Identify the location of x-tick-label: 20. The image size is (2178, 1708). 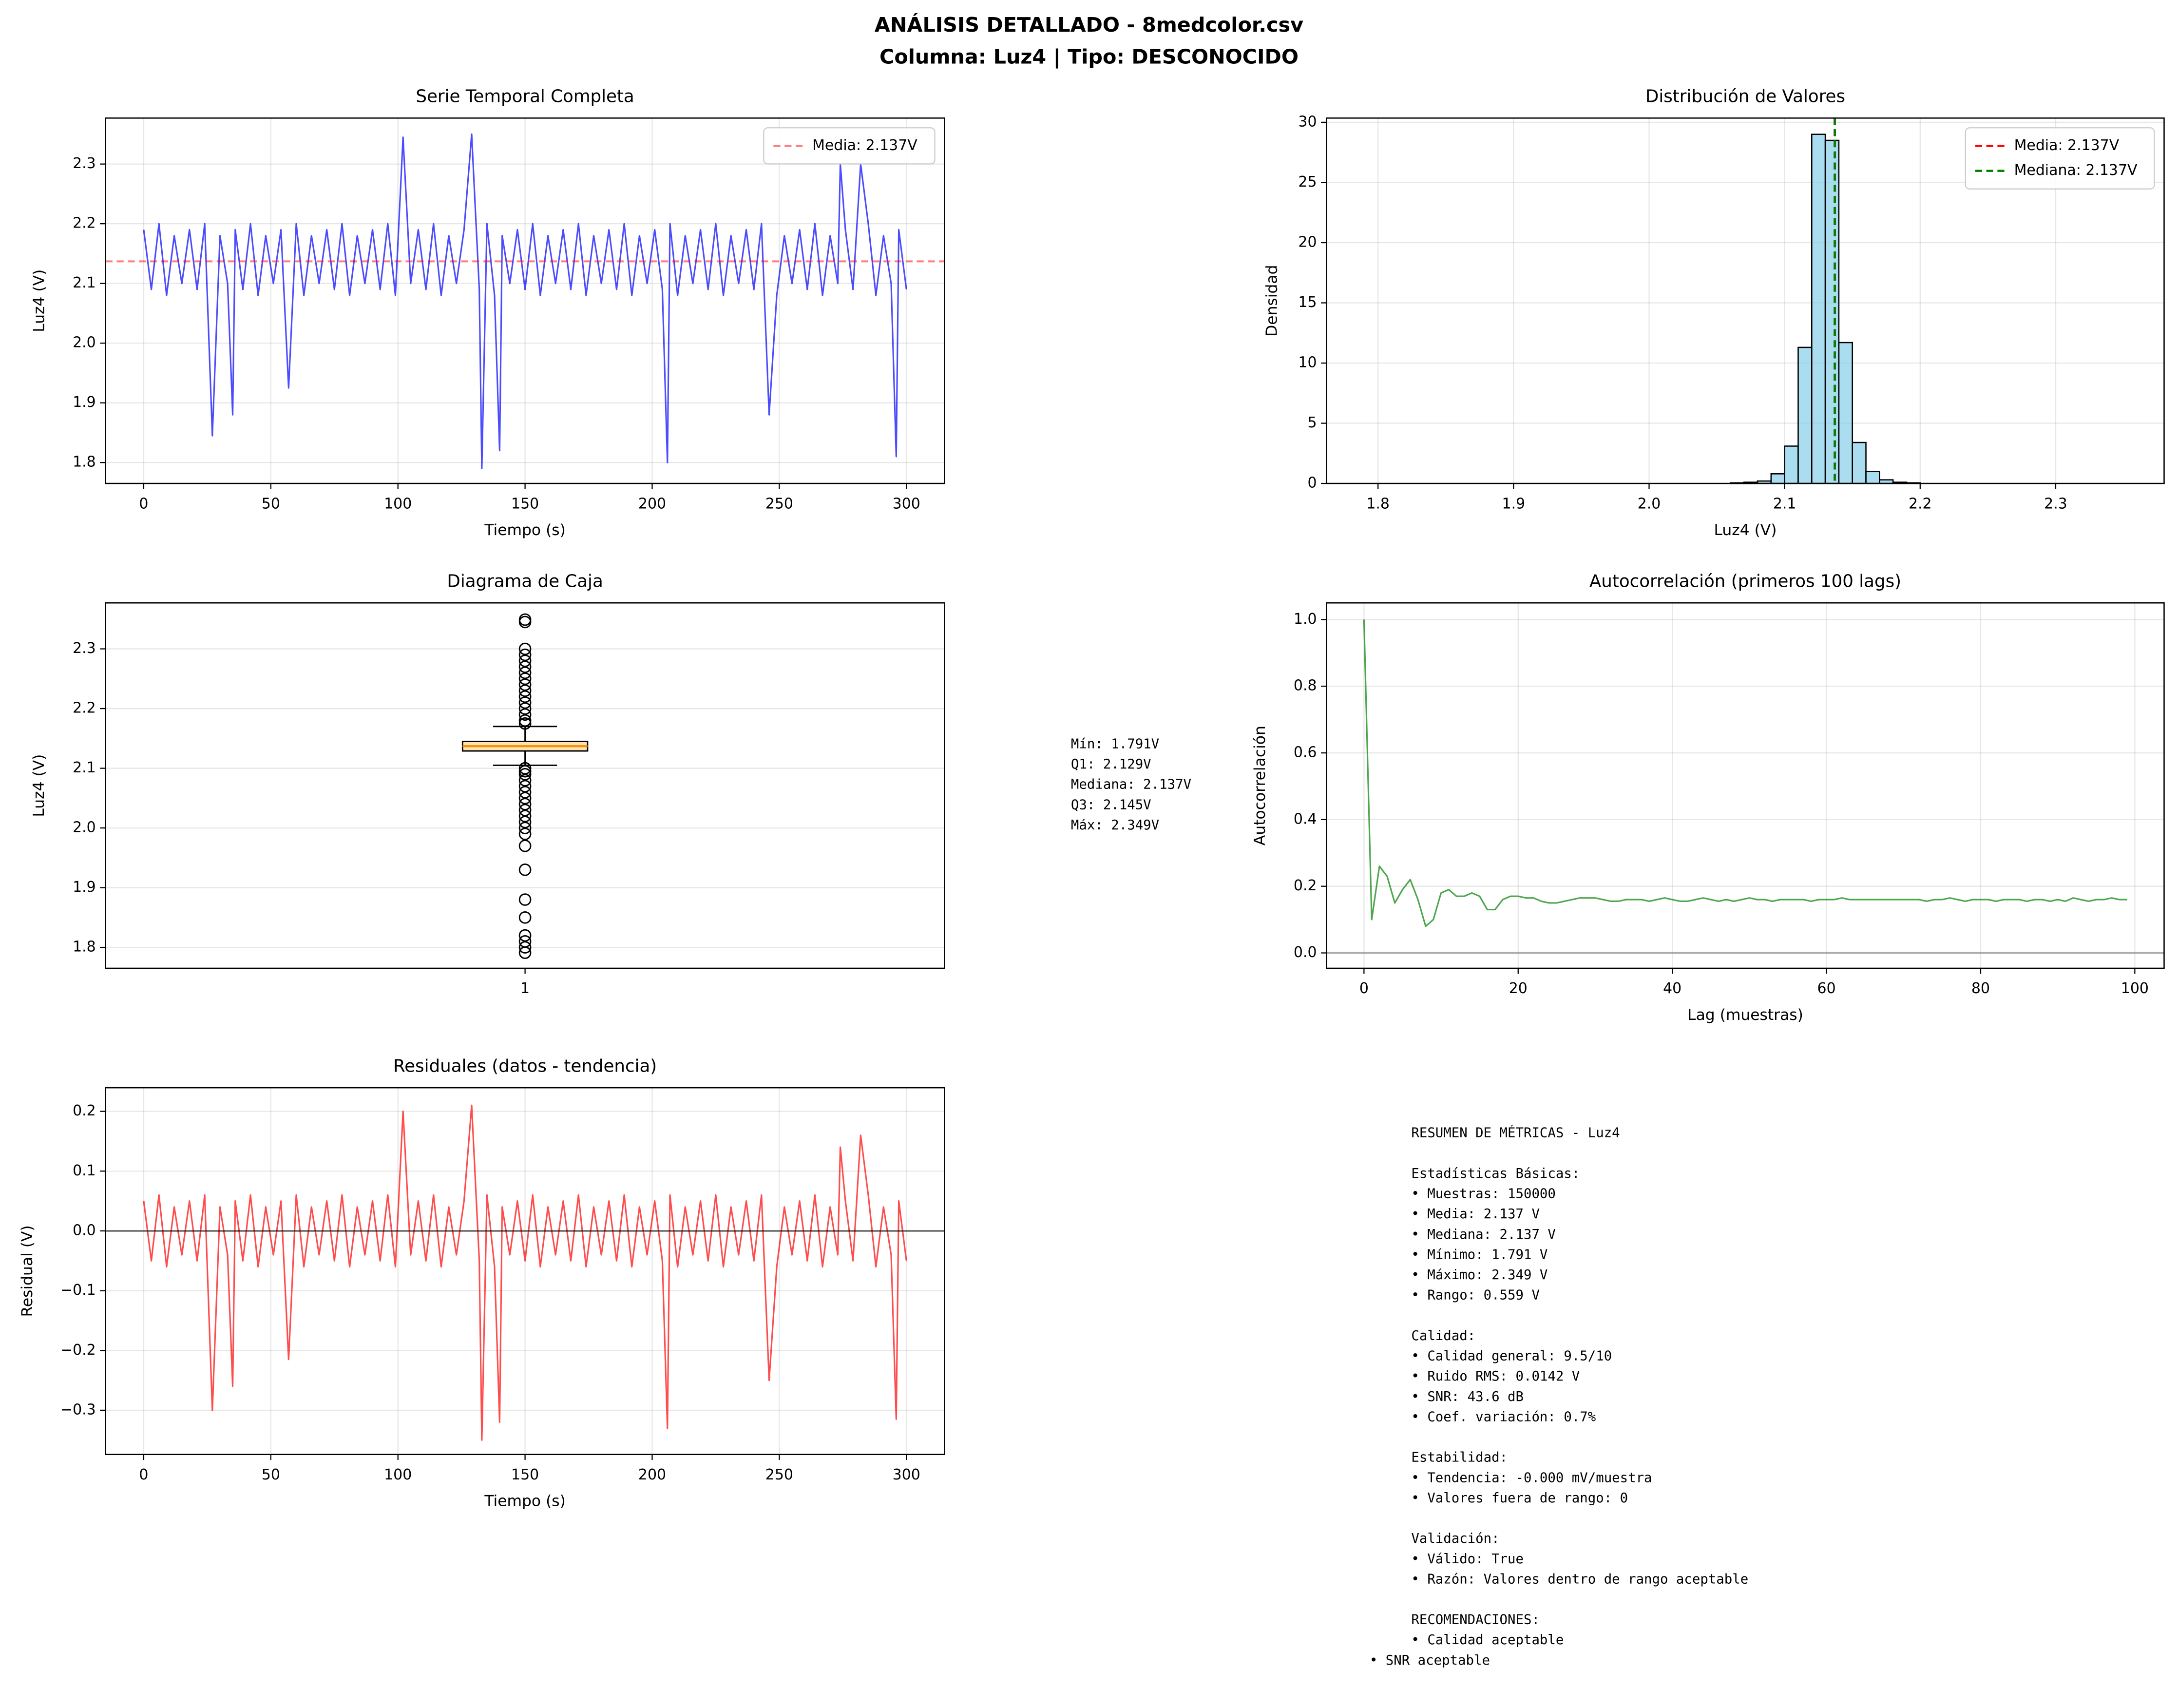
(1519, 989).